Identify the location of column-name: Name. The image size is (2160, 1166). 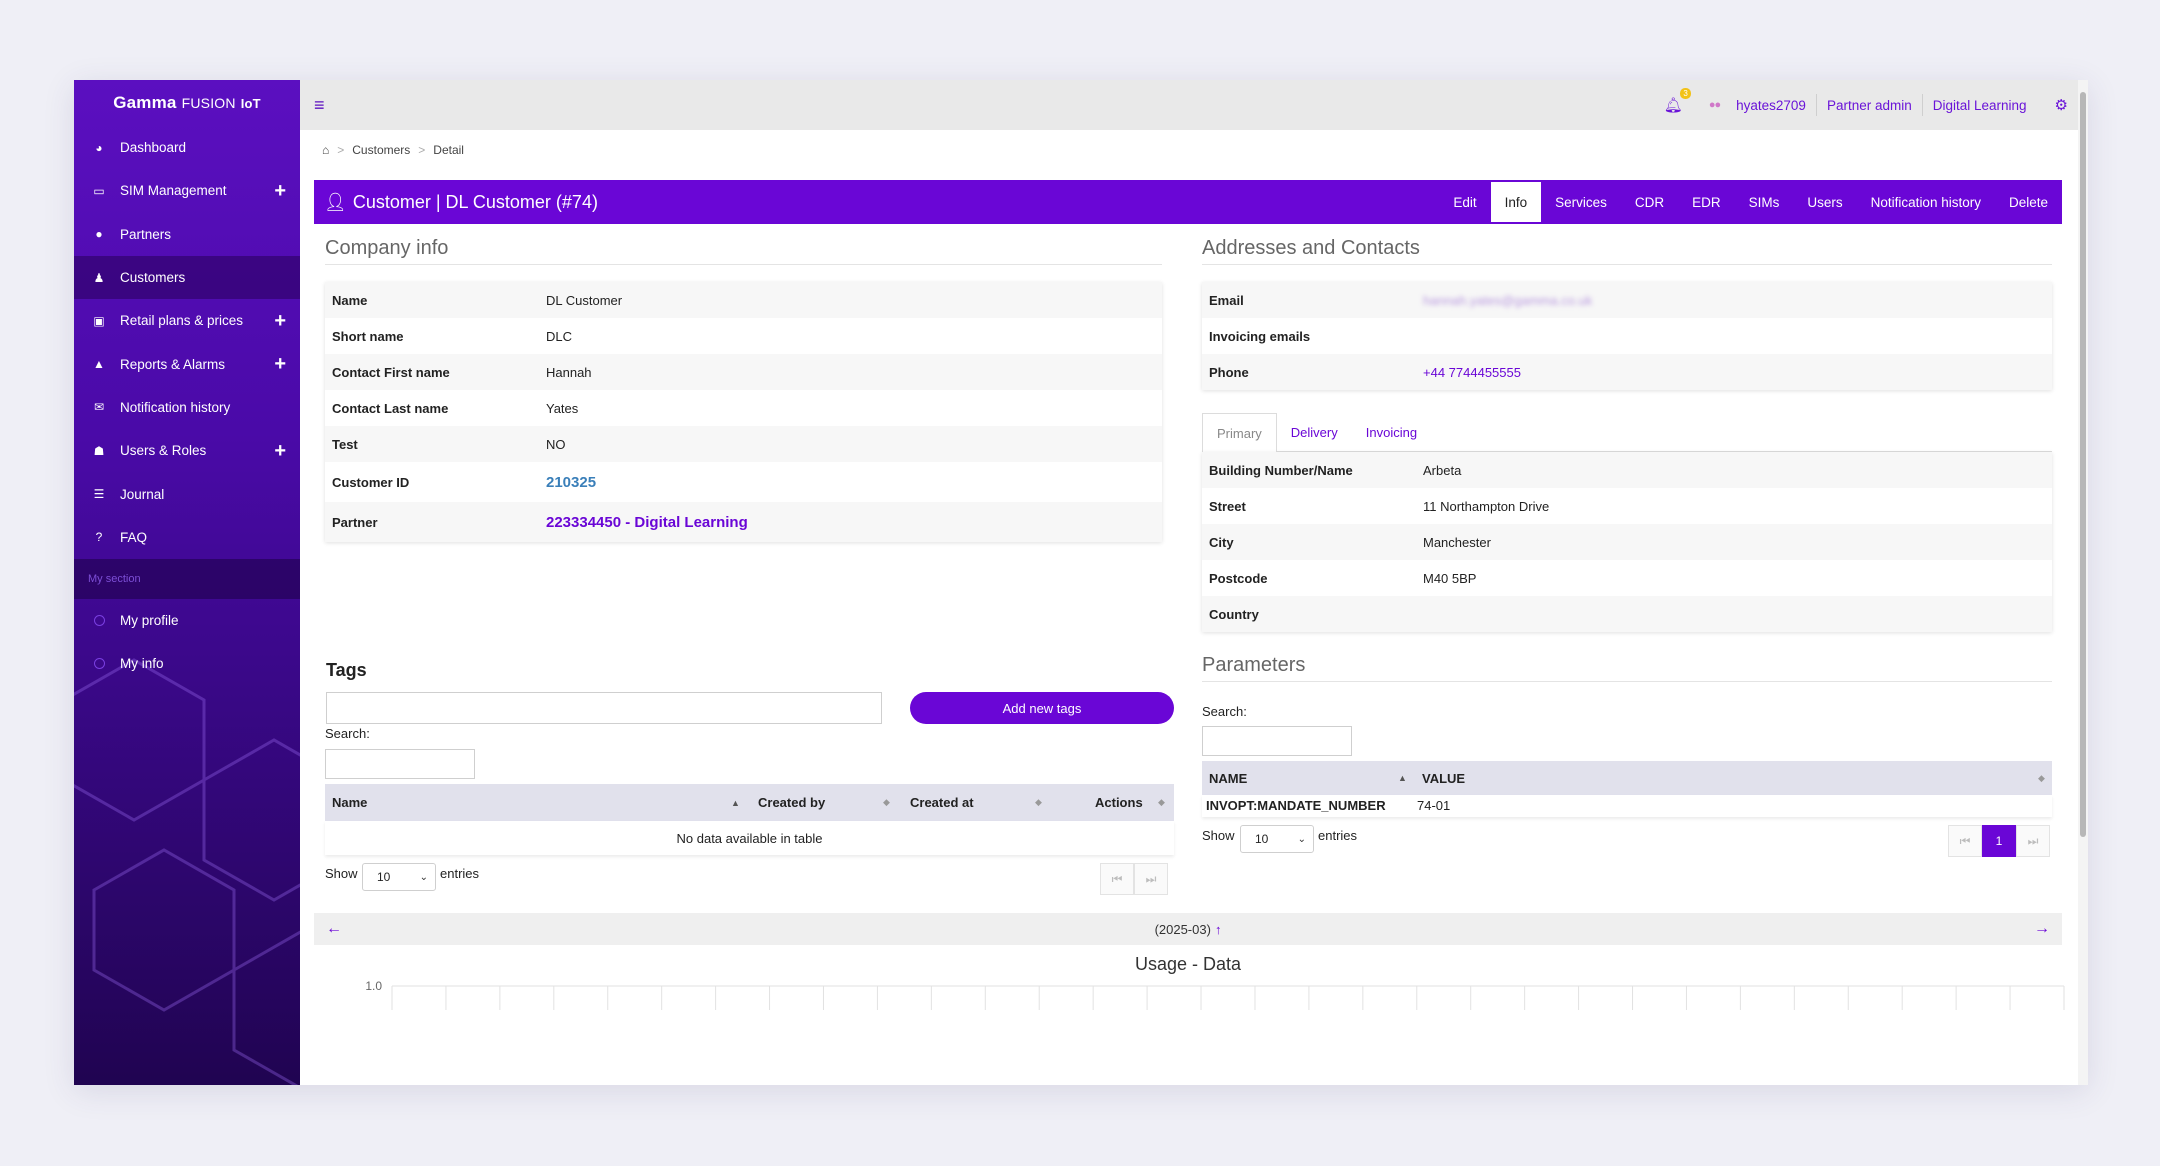
(350, 802).